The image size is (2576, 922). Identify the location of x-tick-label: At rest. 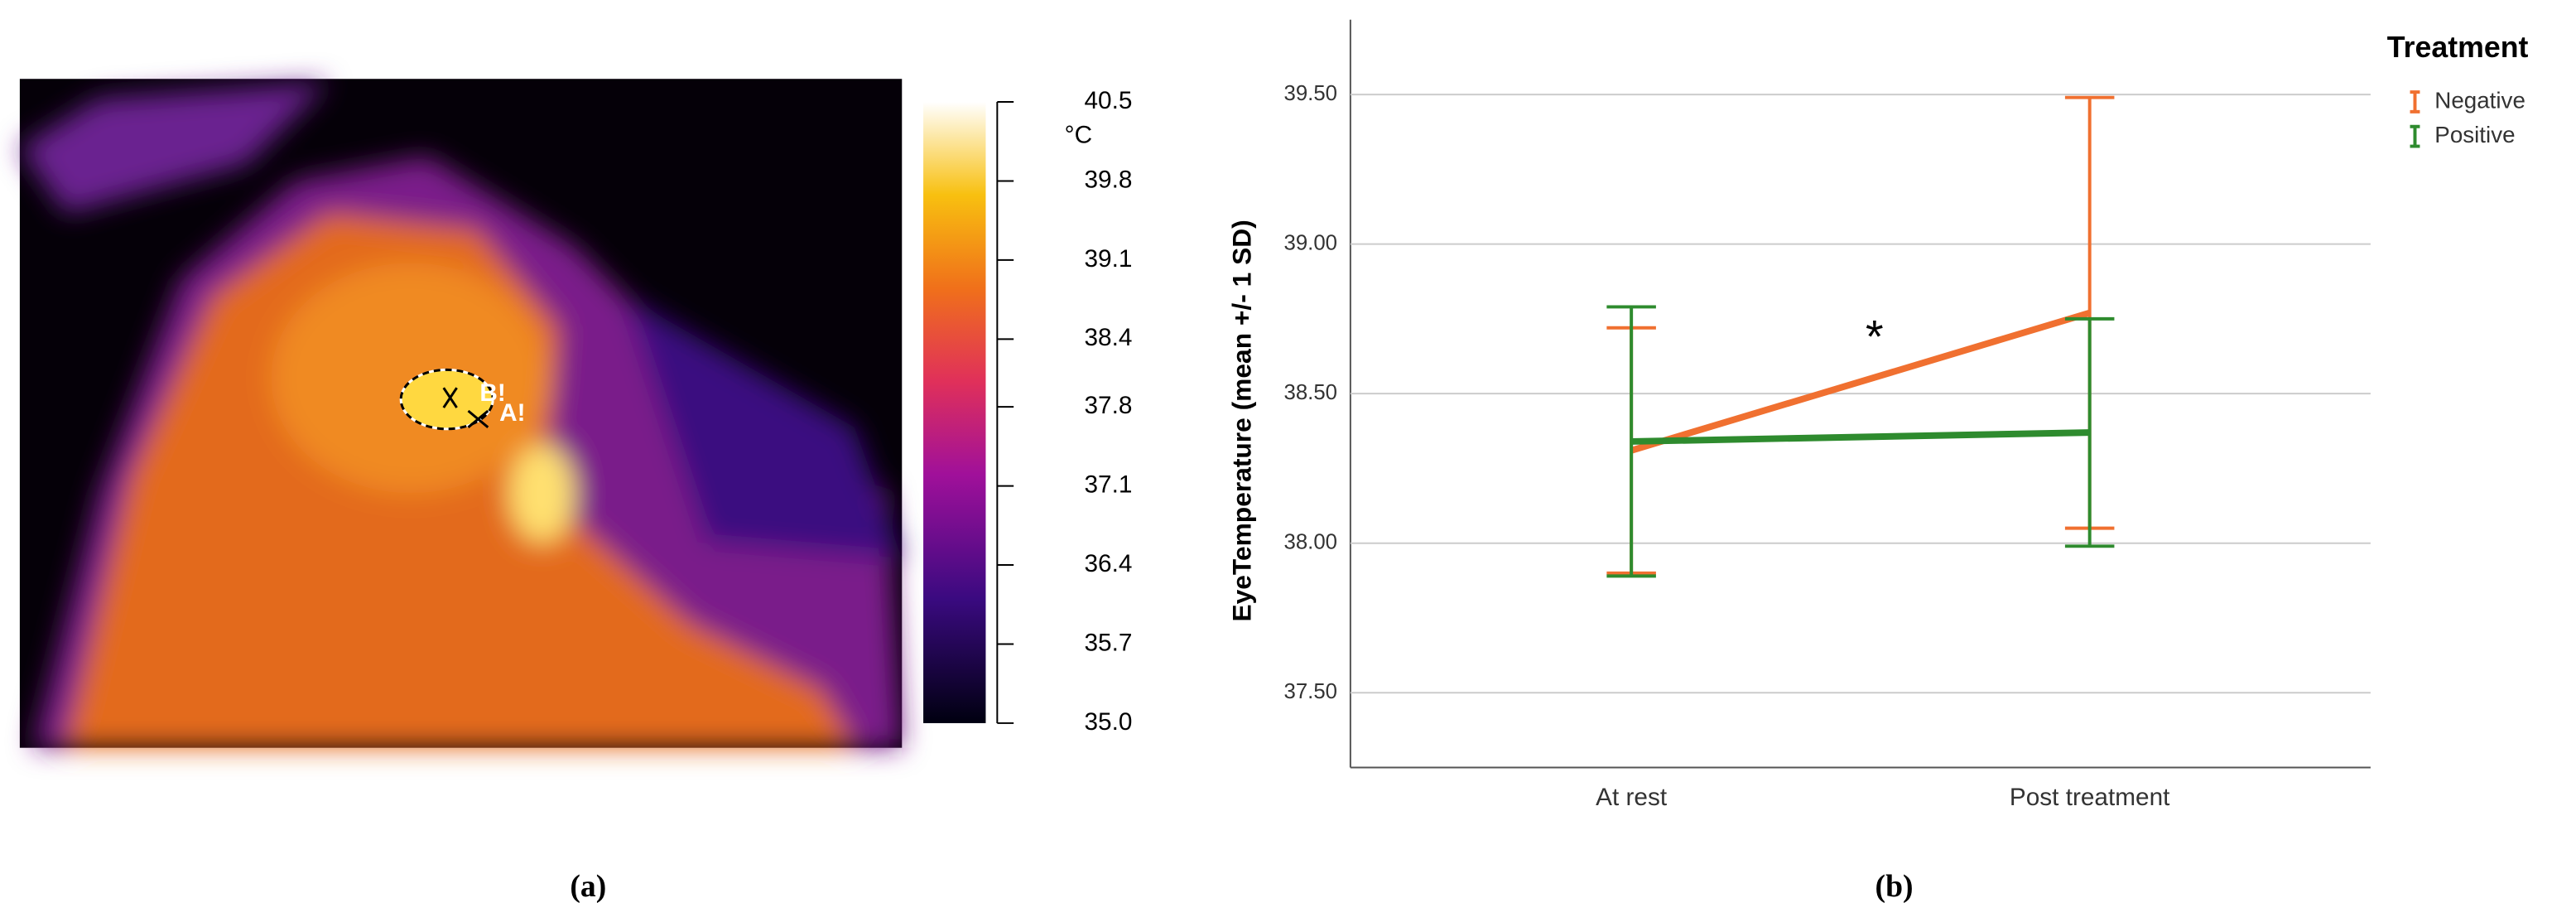
(1632, 798).